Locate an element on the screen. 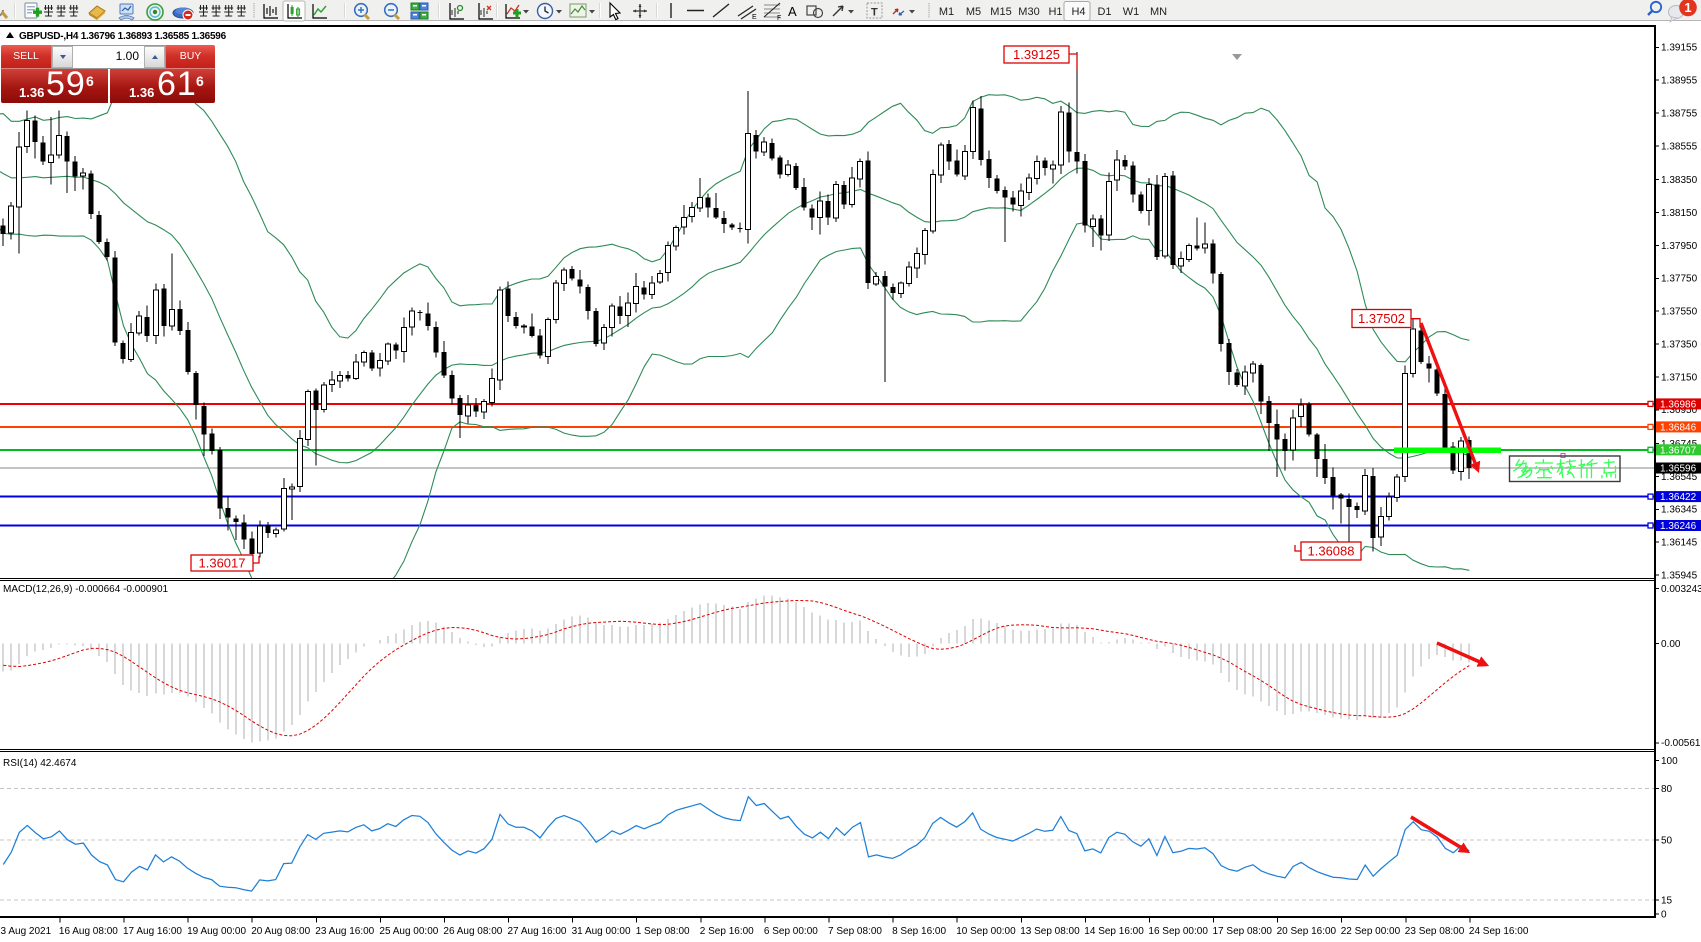 The width and height of the screenshot is (1701, 942). svg-text: 100 is located at coordinates (1669, 761).